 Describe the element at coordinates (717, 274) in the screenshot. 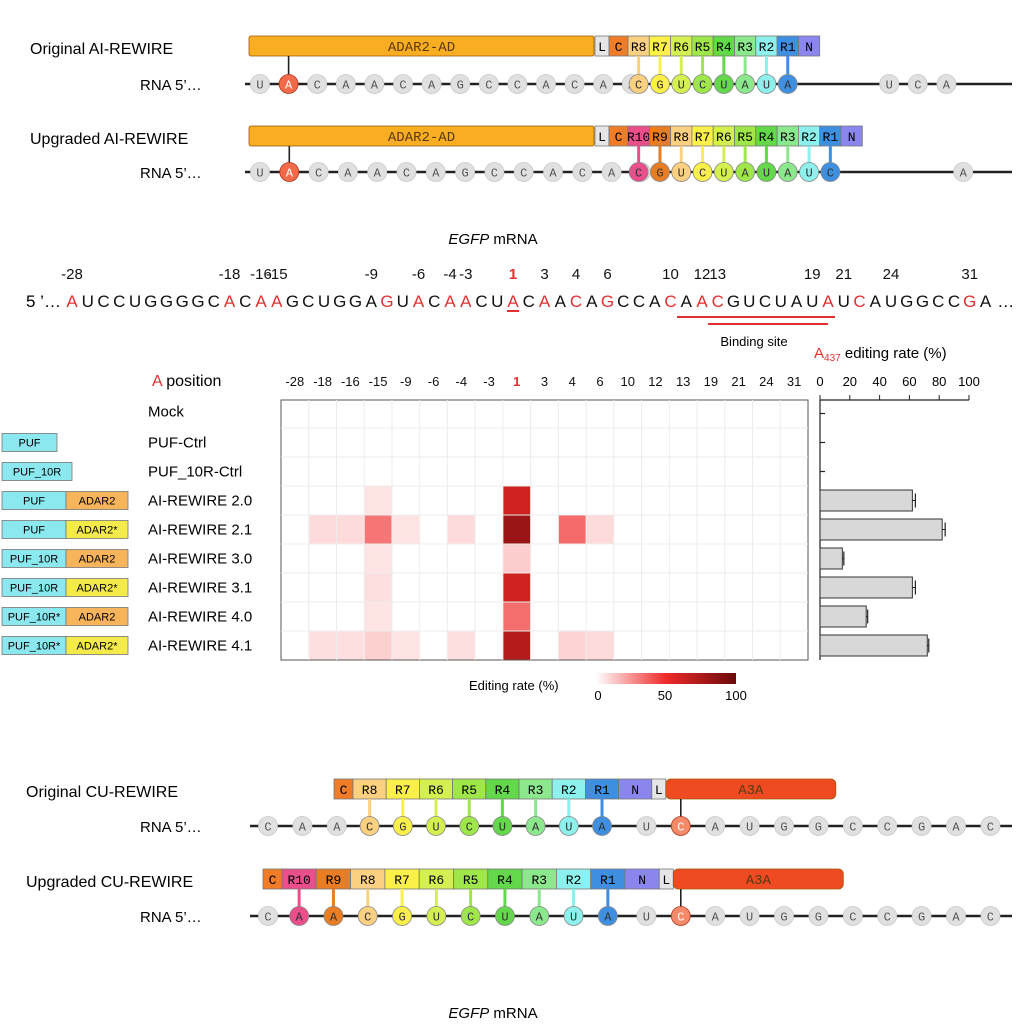

I see `position-label: 13` at that location.